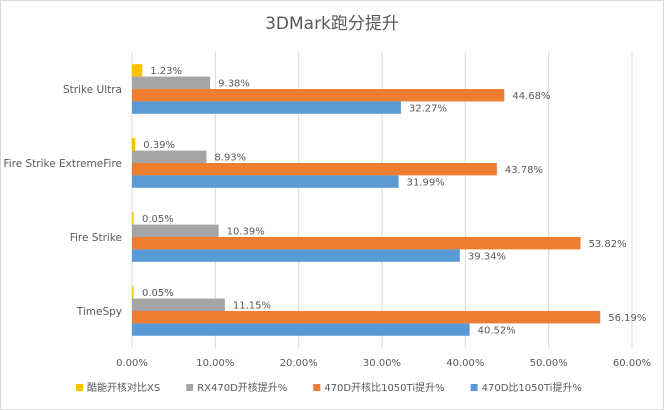 The image size is (664, 410). I want to click on data-label: 56.19%, so click(627, 318).